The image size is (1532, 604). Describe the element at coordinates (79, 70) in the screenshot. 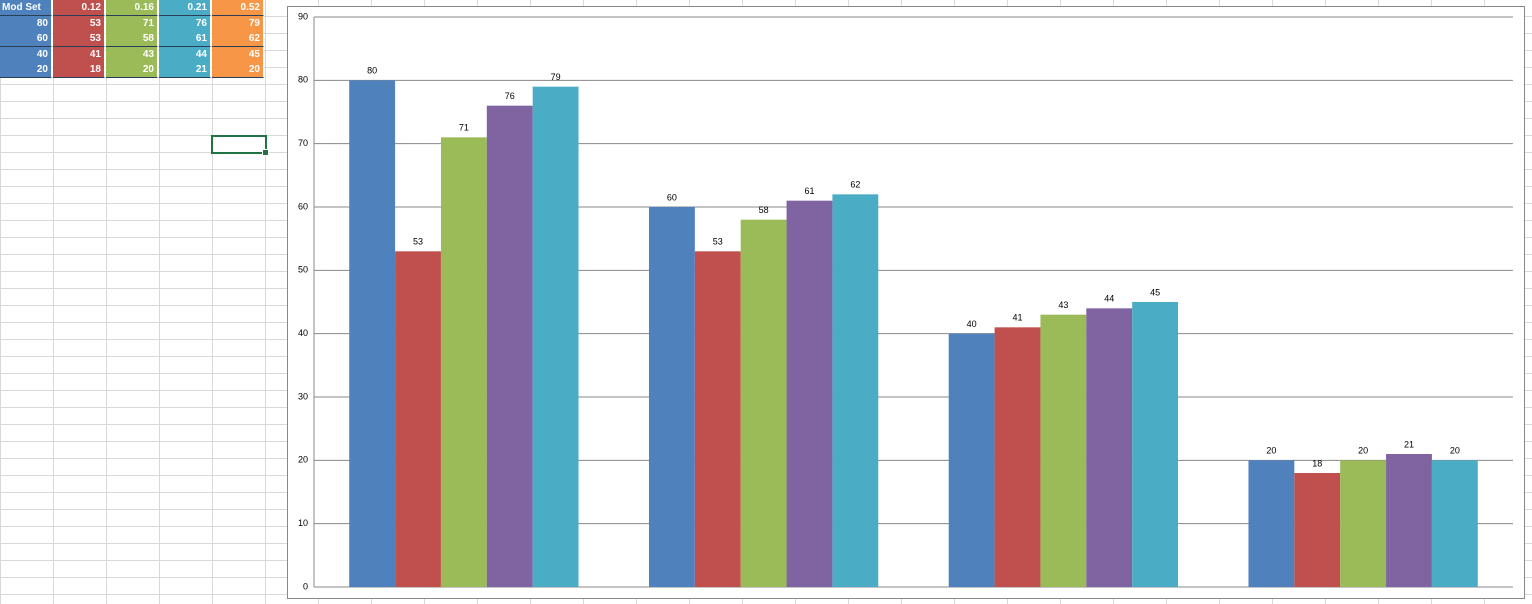

I see `table-cell: 18` at that location.